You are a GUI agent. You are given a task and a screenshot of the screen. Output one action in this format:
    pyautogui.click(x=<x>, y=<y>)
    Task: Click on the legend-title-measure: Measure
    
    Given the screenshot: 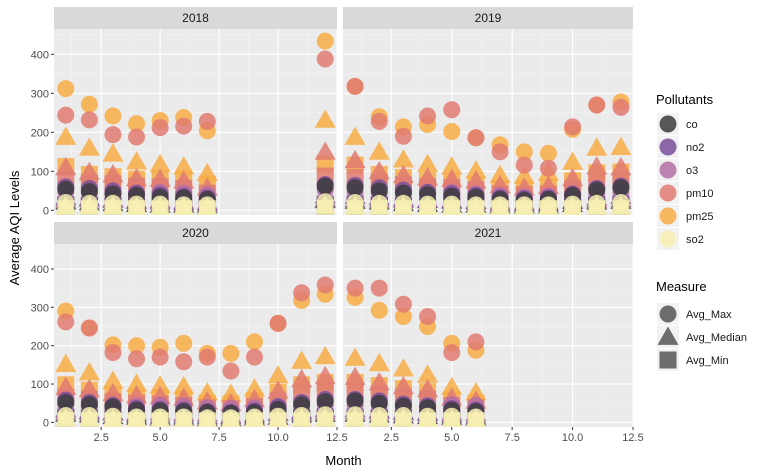 What is the action you would take?
    pyautogui.click(x=681, y=286)
    